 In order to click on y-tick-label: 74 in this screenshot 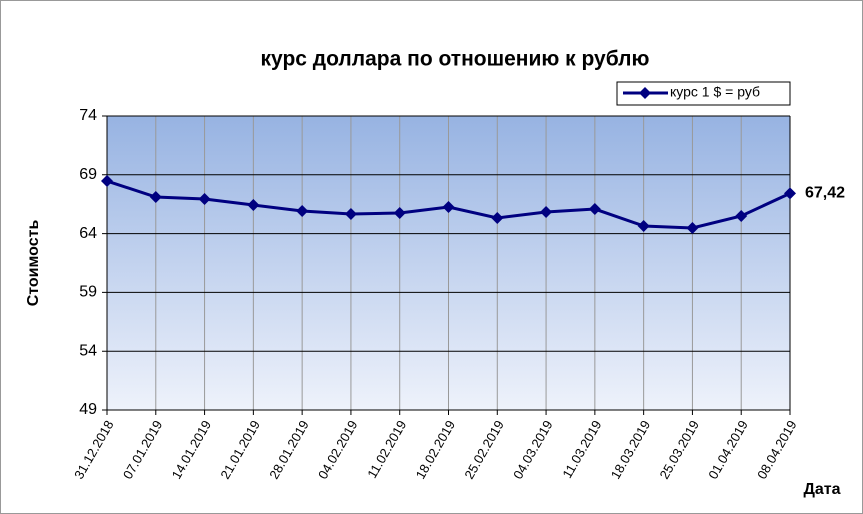, I will do `click(88, 115)`.